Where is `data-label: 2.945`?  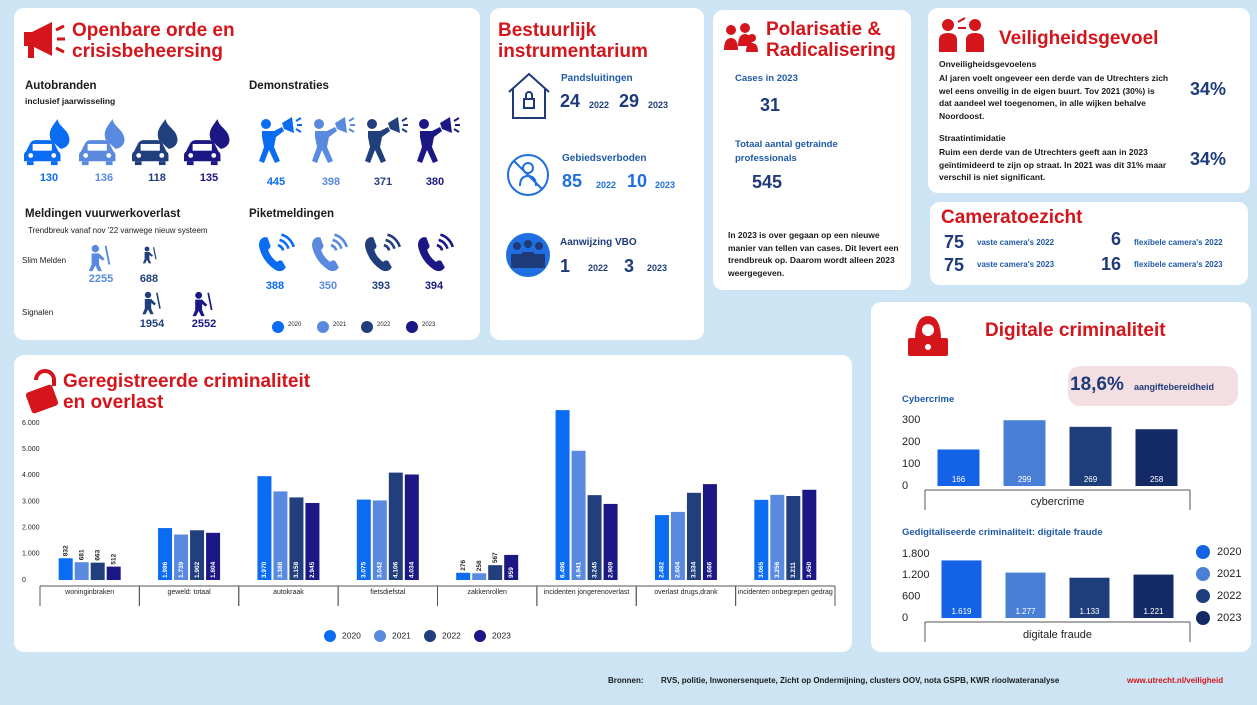
data-label: 2.945 is located at coordinates (312, 569).